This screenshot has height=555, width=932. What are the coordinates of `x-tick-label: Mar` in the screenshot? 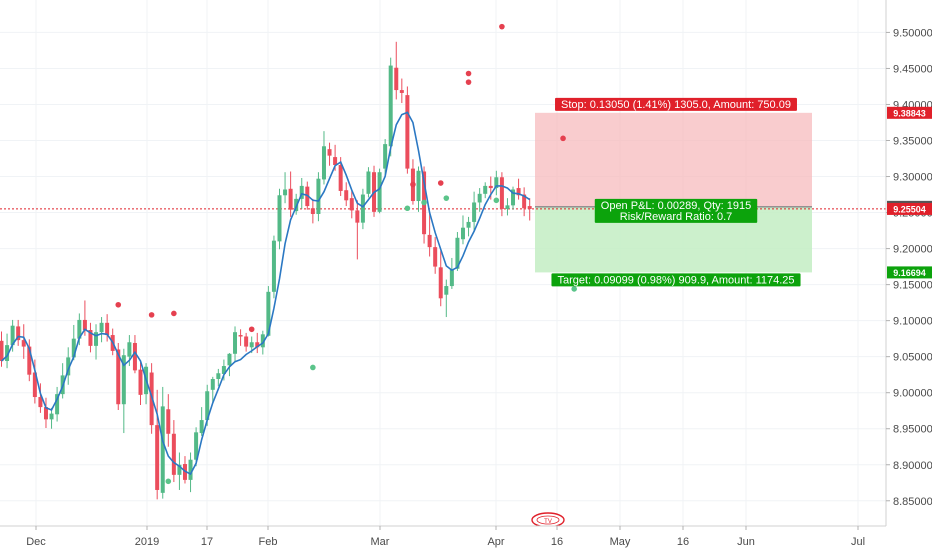 It's located at (380, 542).